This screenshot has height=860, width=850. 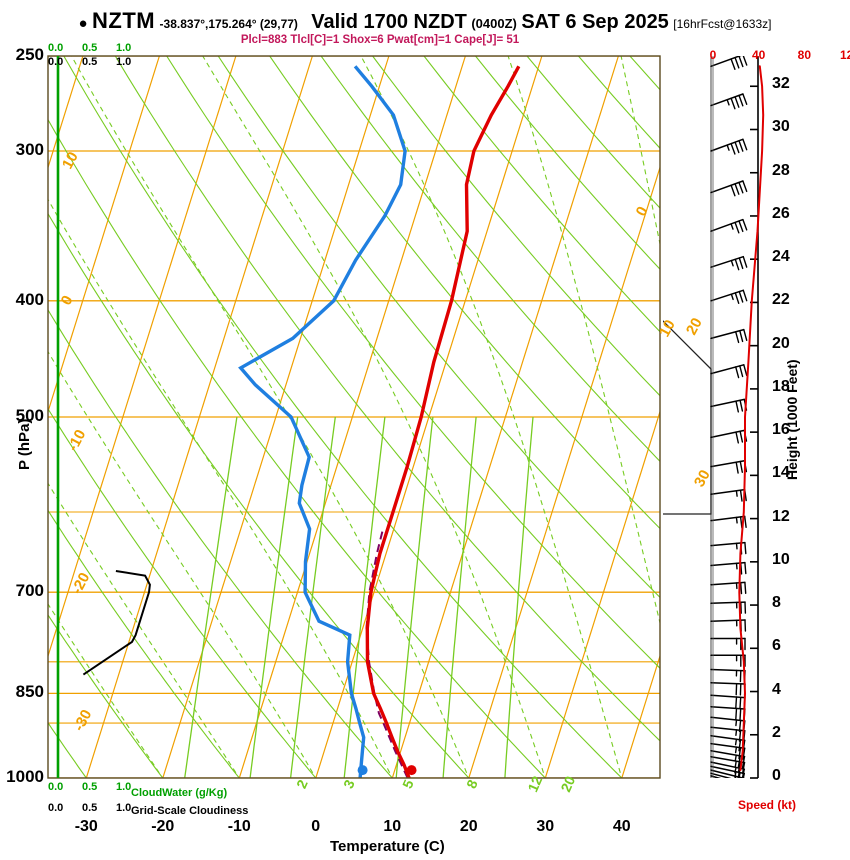 What do you see at coordinates (781, 343) in the screenshot?
I see `height-tick-20: 20` at bounding box center [781, 343].